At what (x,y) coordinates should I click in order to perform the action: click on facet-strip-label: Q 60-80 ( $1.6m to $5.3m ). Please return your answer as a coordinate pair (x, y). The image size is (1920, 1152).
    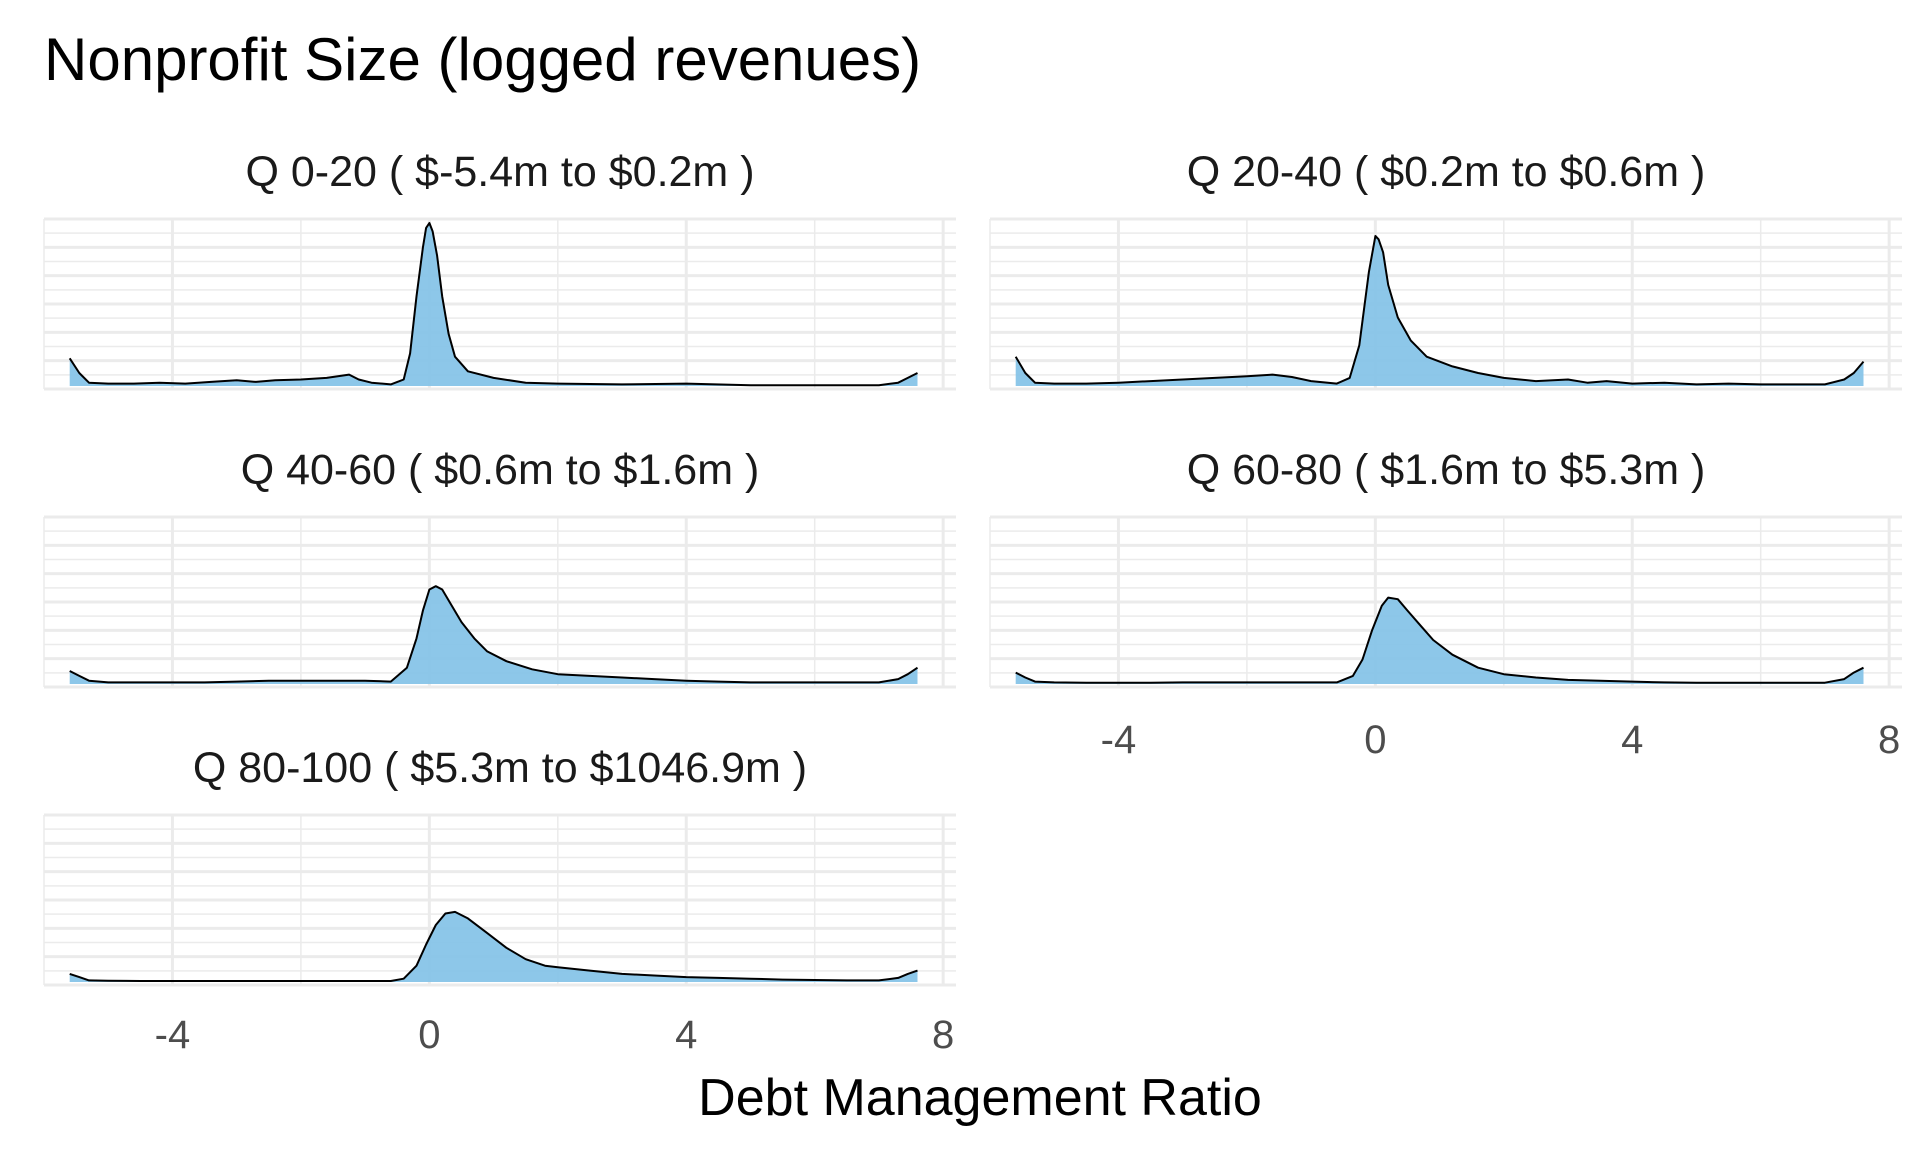
    Looking at the image, I should click on (1446, 470).